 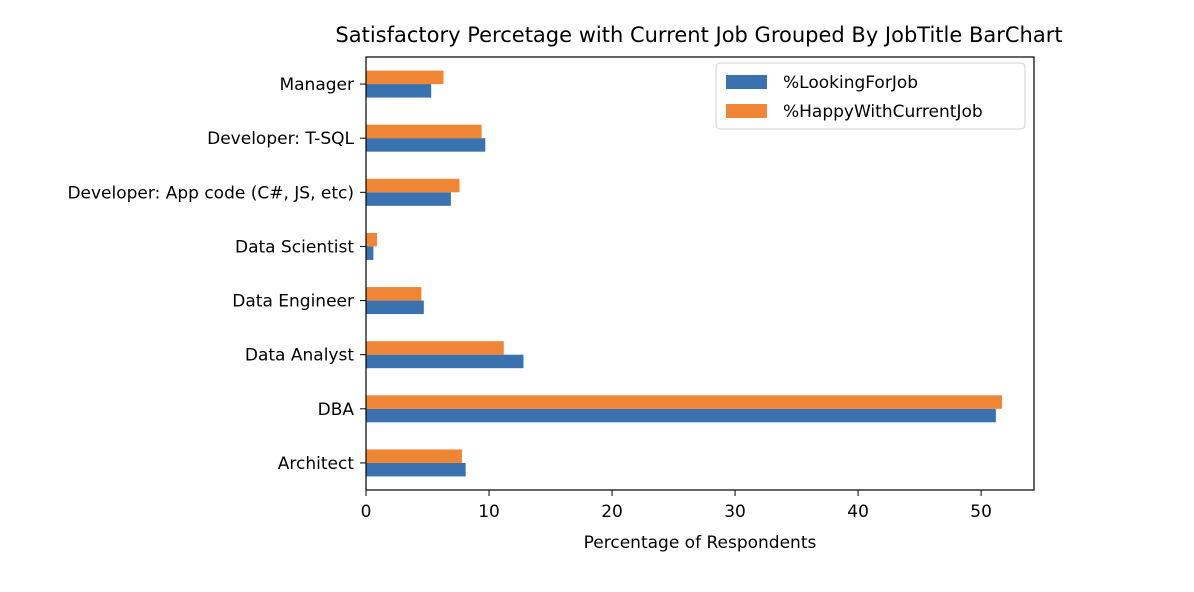 I want to click on x-tick-label: 40, so click(x=858, y=512).